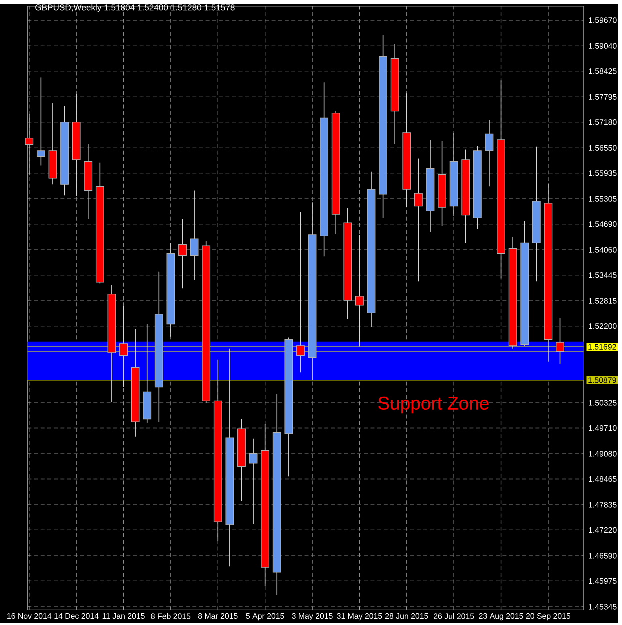  Describe the element at coordinates (136, 8) in the screenshot. I see `chart-title: GBPUSD,Weekly 1.51804 1.52400 1.51280 1.51578` at that location.